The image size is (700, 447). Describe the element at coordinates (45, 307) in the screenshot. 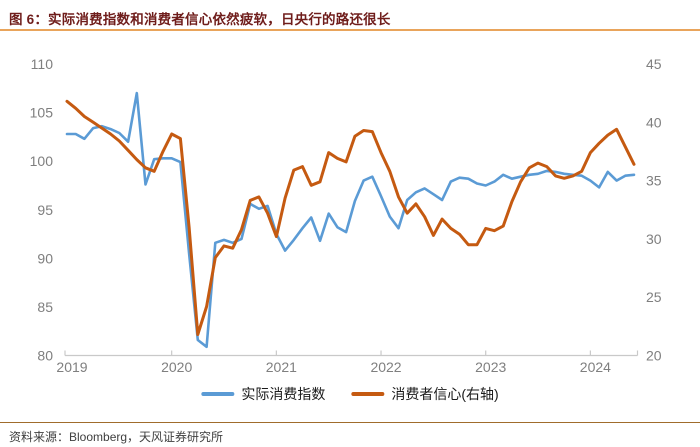

I see `y-axis-left-label: 85` at that location.